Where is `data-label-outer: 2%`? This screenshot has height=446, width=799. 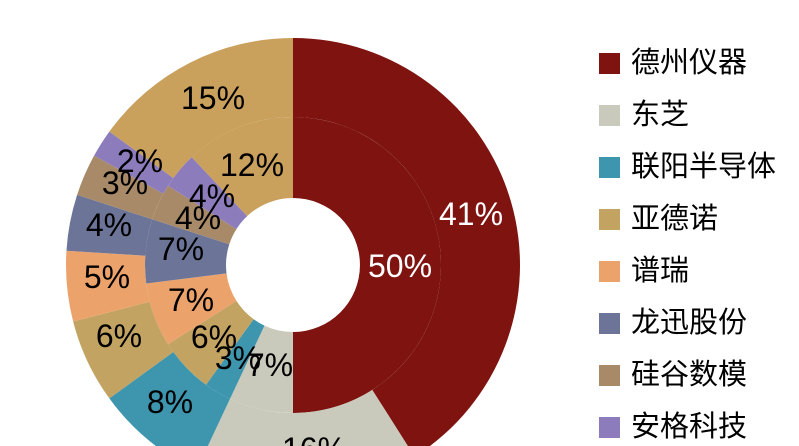 data-label-outer: 2% is located at coordinates (140, 161).